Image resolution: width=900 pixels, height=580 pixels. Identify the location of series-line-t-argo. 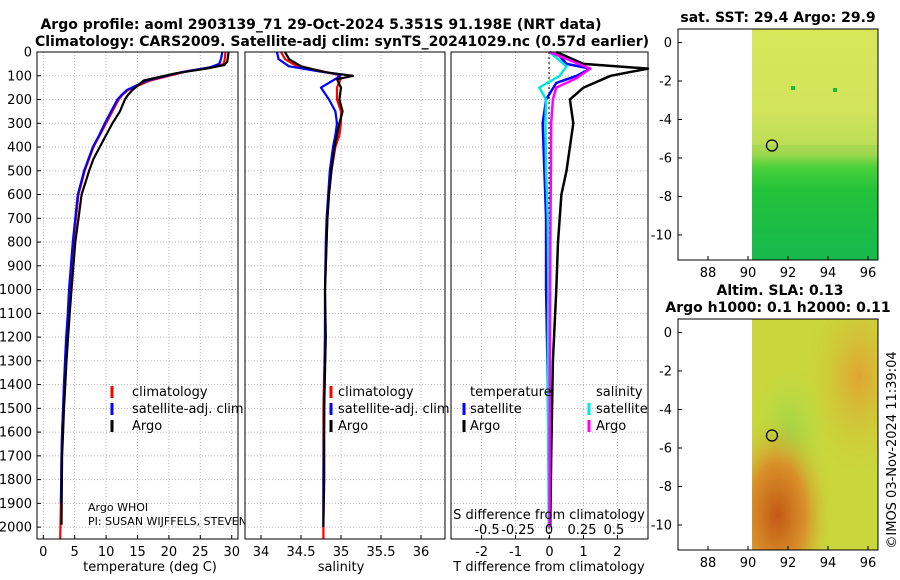
(599, 289).